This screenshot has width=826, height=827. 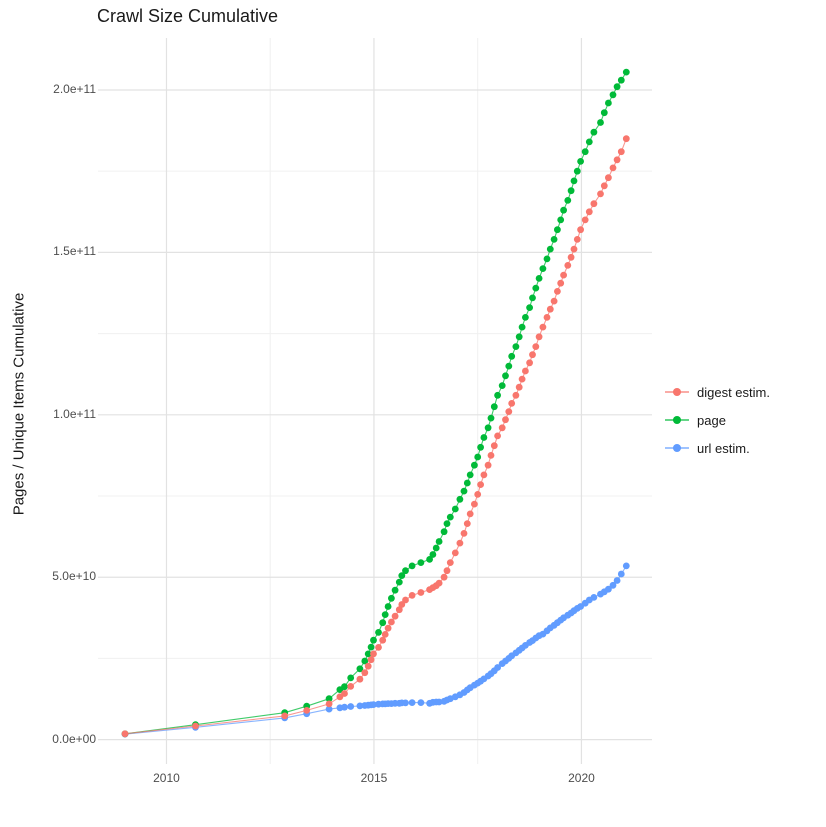 What do you see at coordinates (733, 392) in the screenshot?
I see `legend-label-digest-estim: digest estim.` at bounding box center [733, 392].